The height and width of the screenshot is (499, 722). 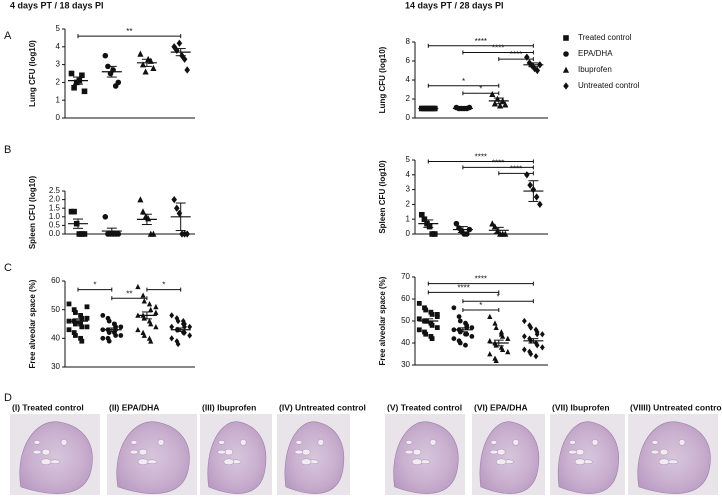 What do you see at coordinates (501, 407) in the screenshot?
I see `image-caption: (VI) EPA/DHA` at bounding box center [501, 407].